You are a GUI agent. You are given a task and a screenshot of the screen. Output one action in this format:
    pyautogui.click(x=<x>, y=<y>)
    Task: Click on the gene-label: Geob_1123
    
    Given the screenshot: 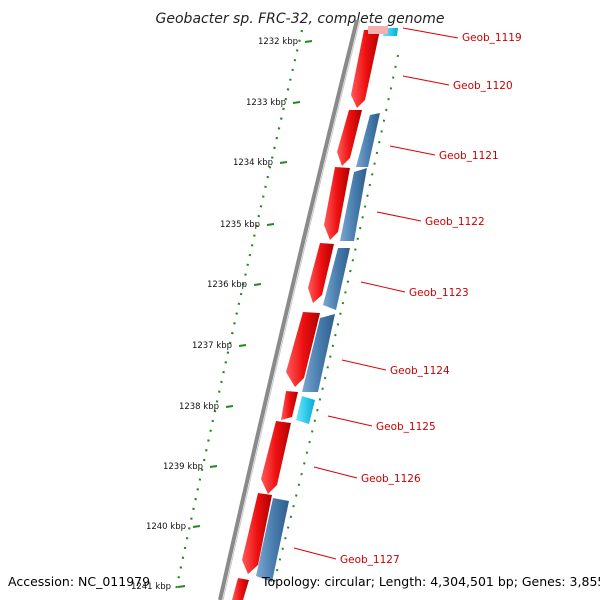 What is the action you would take?
    pyautogui.click(x=439, y=293)
    